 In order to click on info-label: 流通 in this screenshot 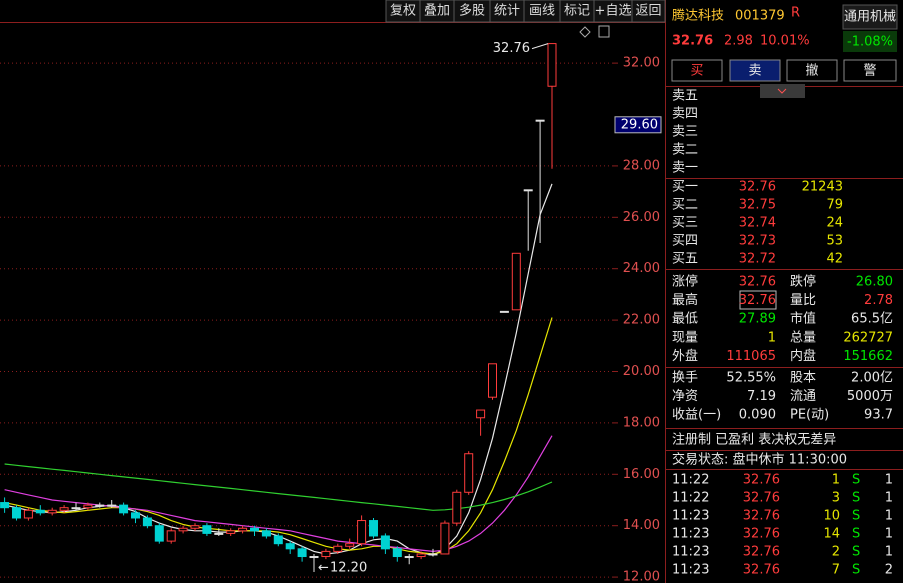, I will do `click(803, 396)`.